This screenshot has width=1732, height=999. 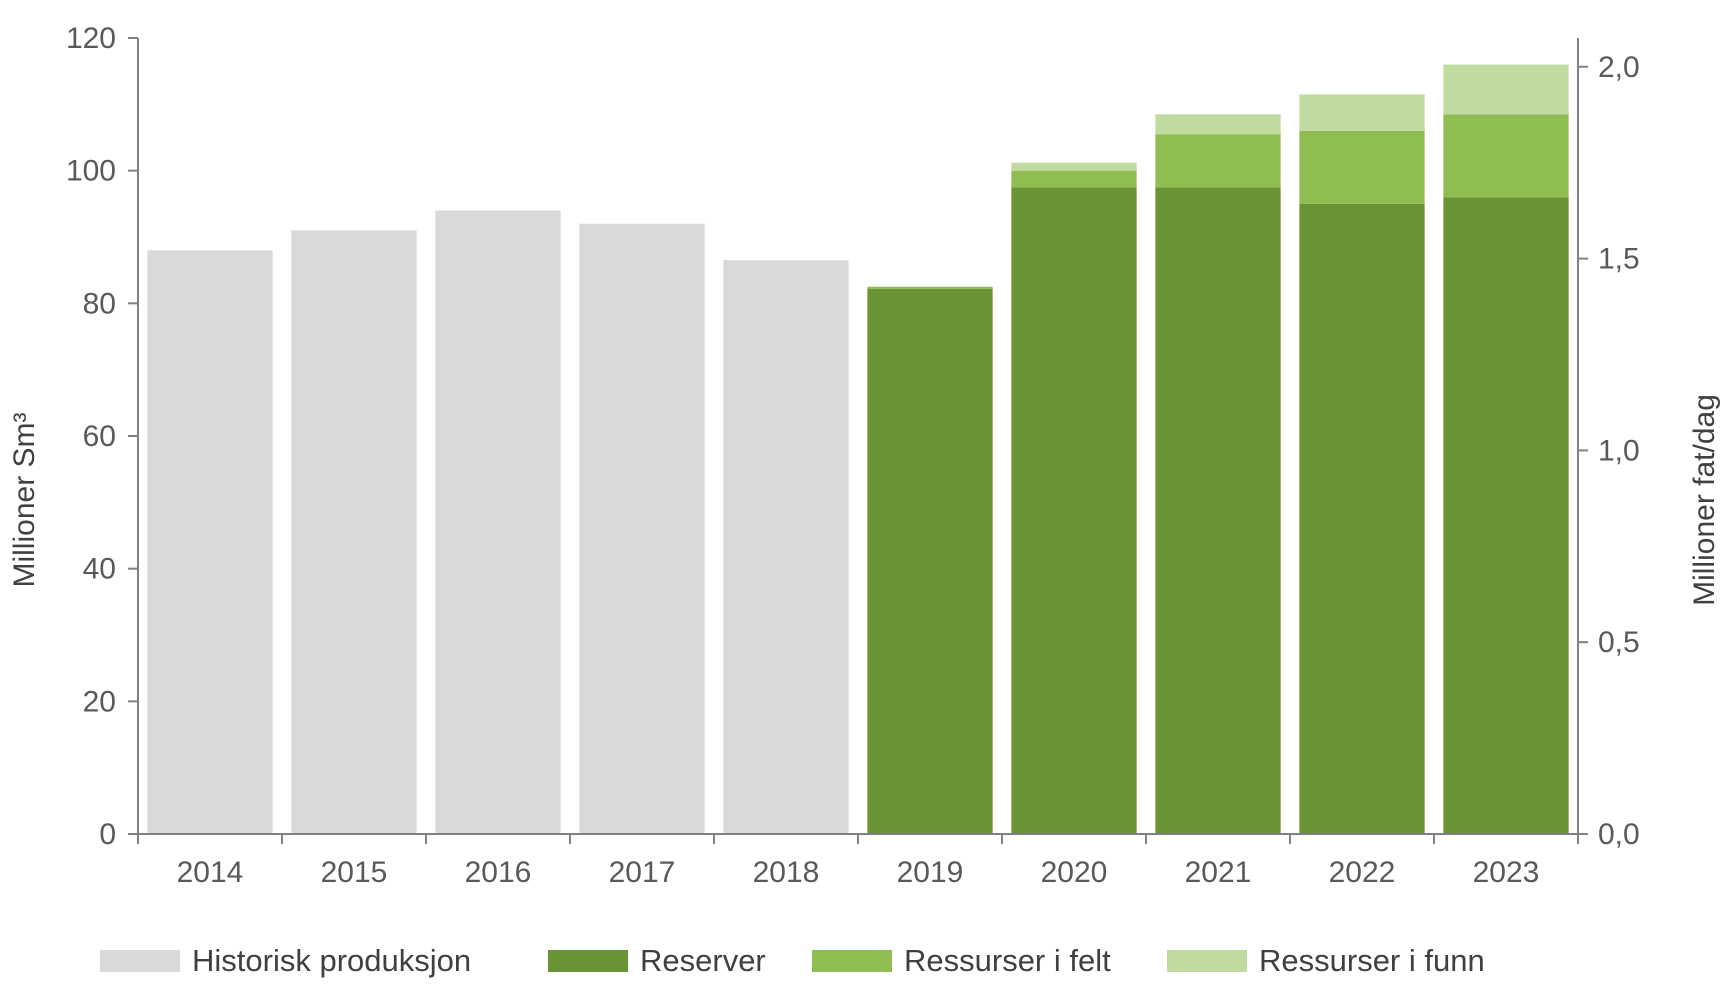 What do you see at coordinates (1218, 124) in the screenshot?
I see `bar-2021-ressurser-i-funn` at bounding box center [1218, 124].